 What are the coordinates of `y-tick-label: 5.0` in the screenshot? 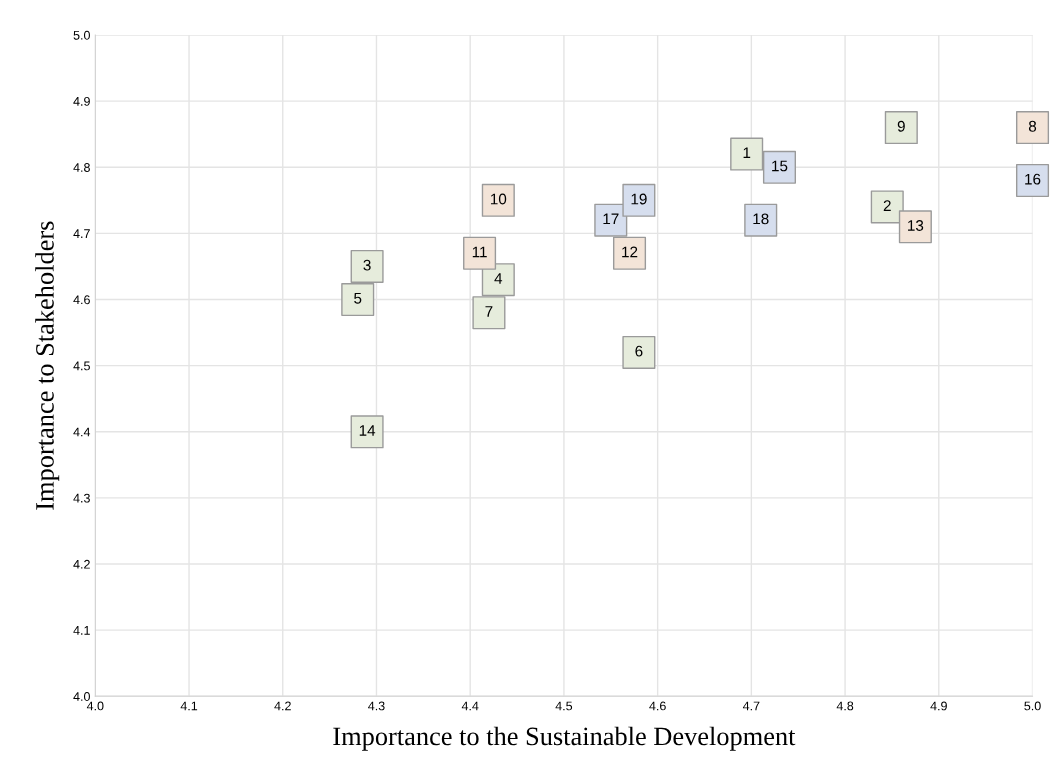 It's located at (81, 35).